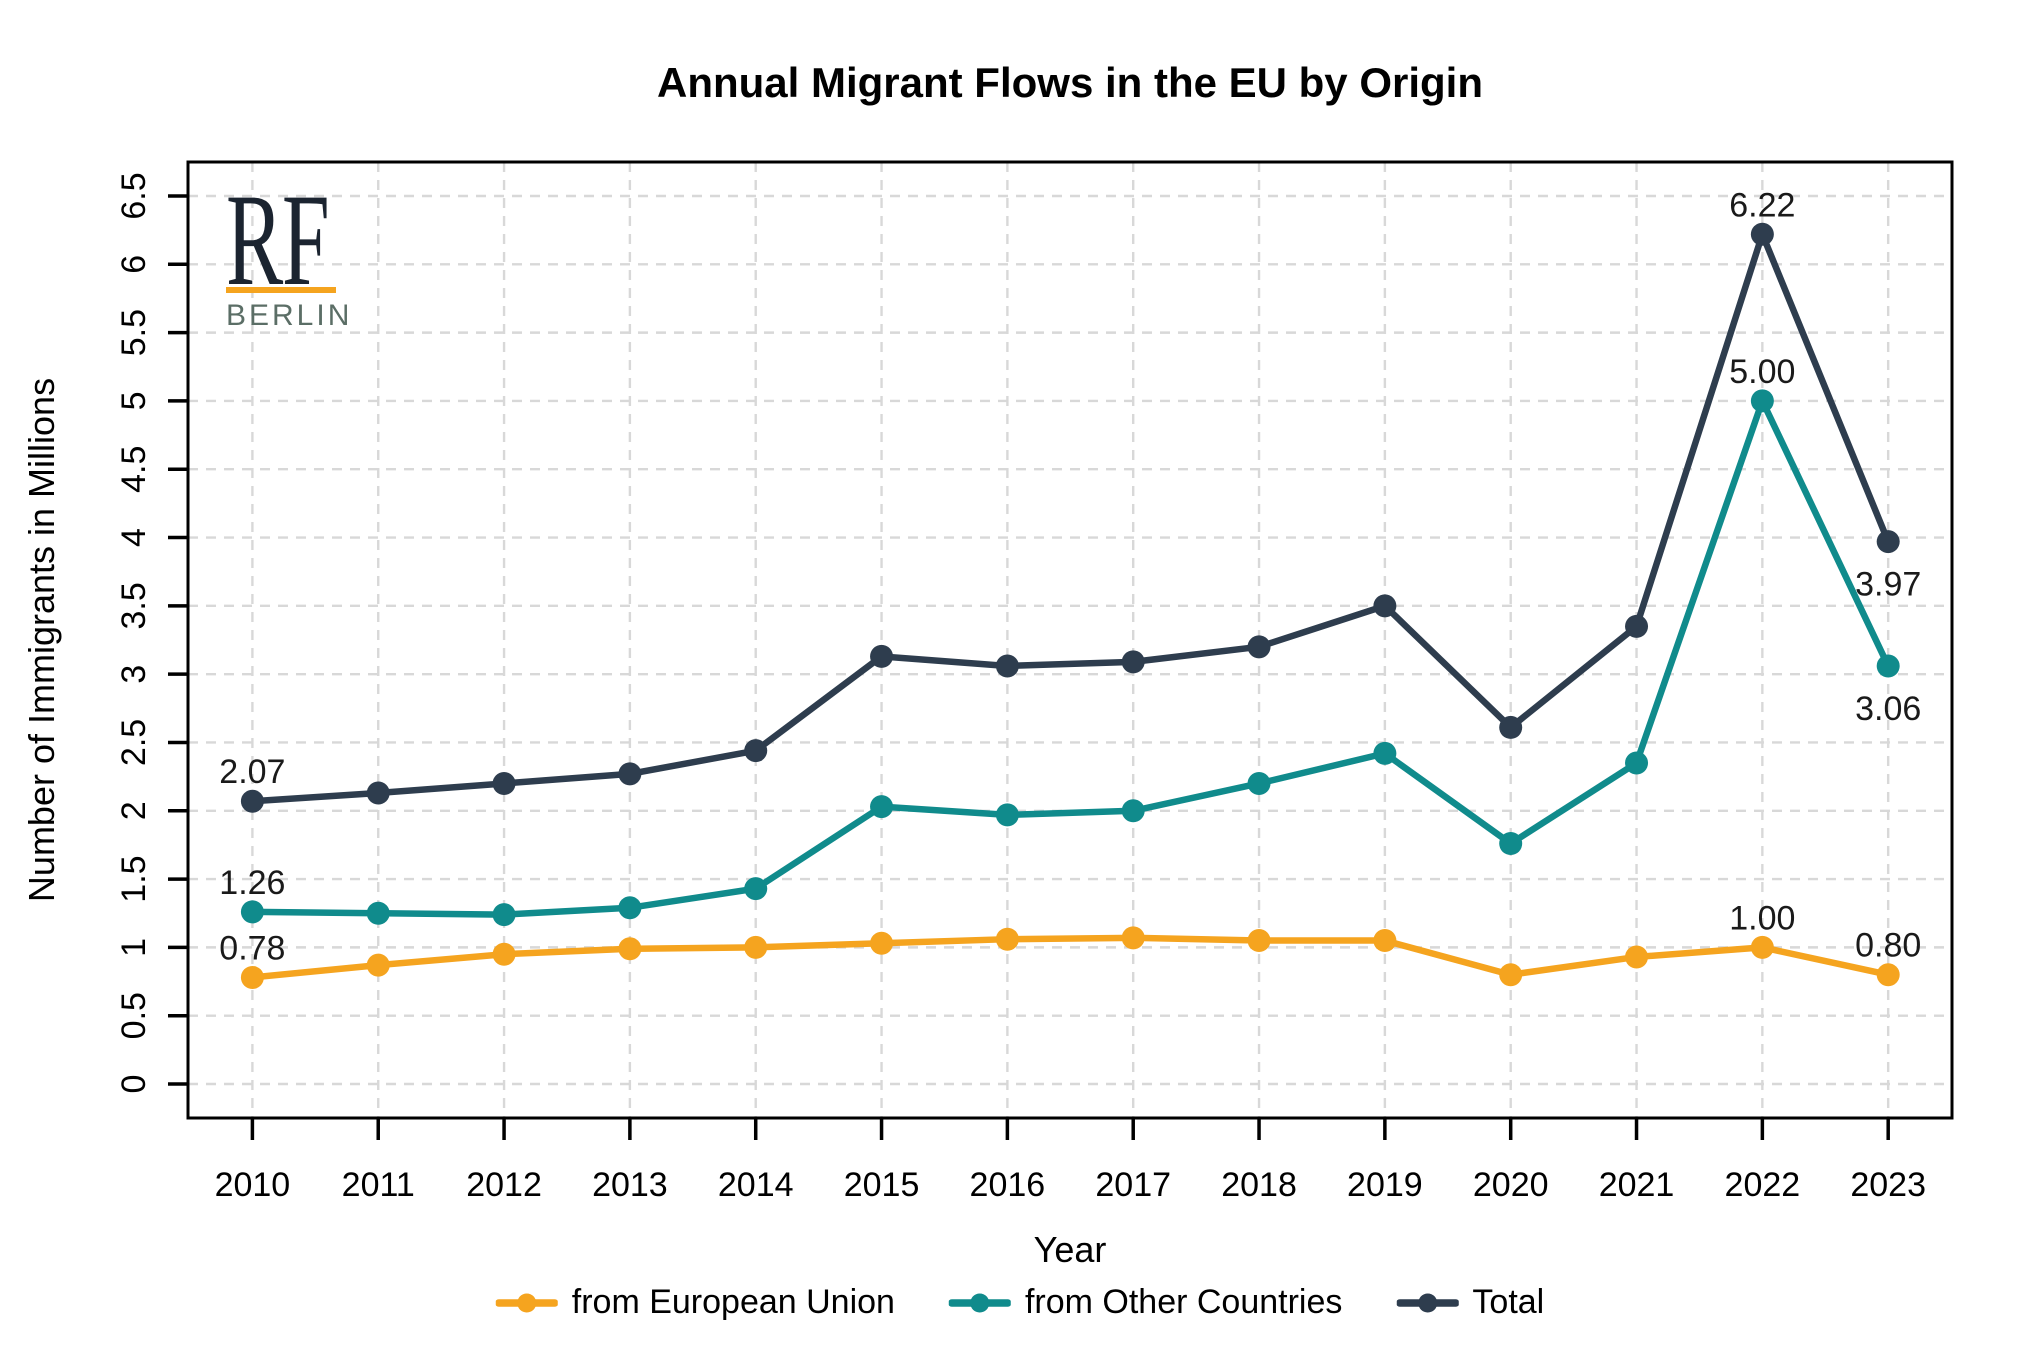  What do you see at coordinates (1385, 753) in the screenshot?
I see `data-point-from-other-countries-2019` at bounding box center [1385, 753].